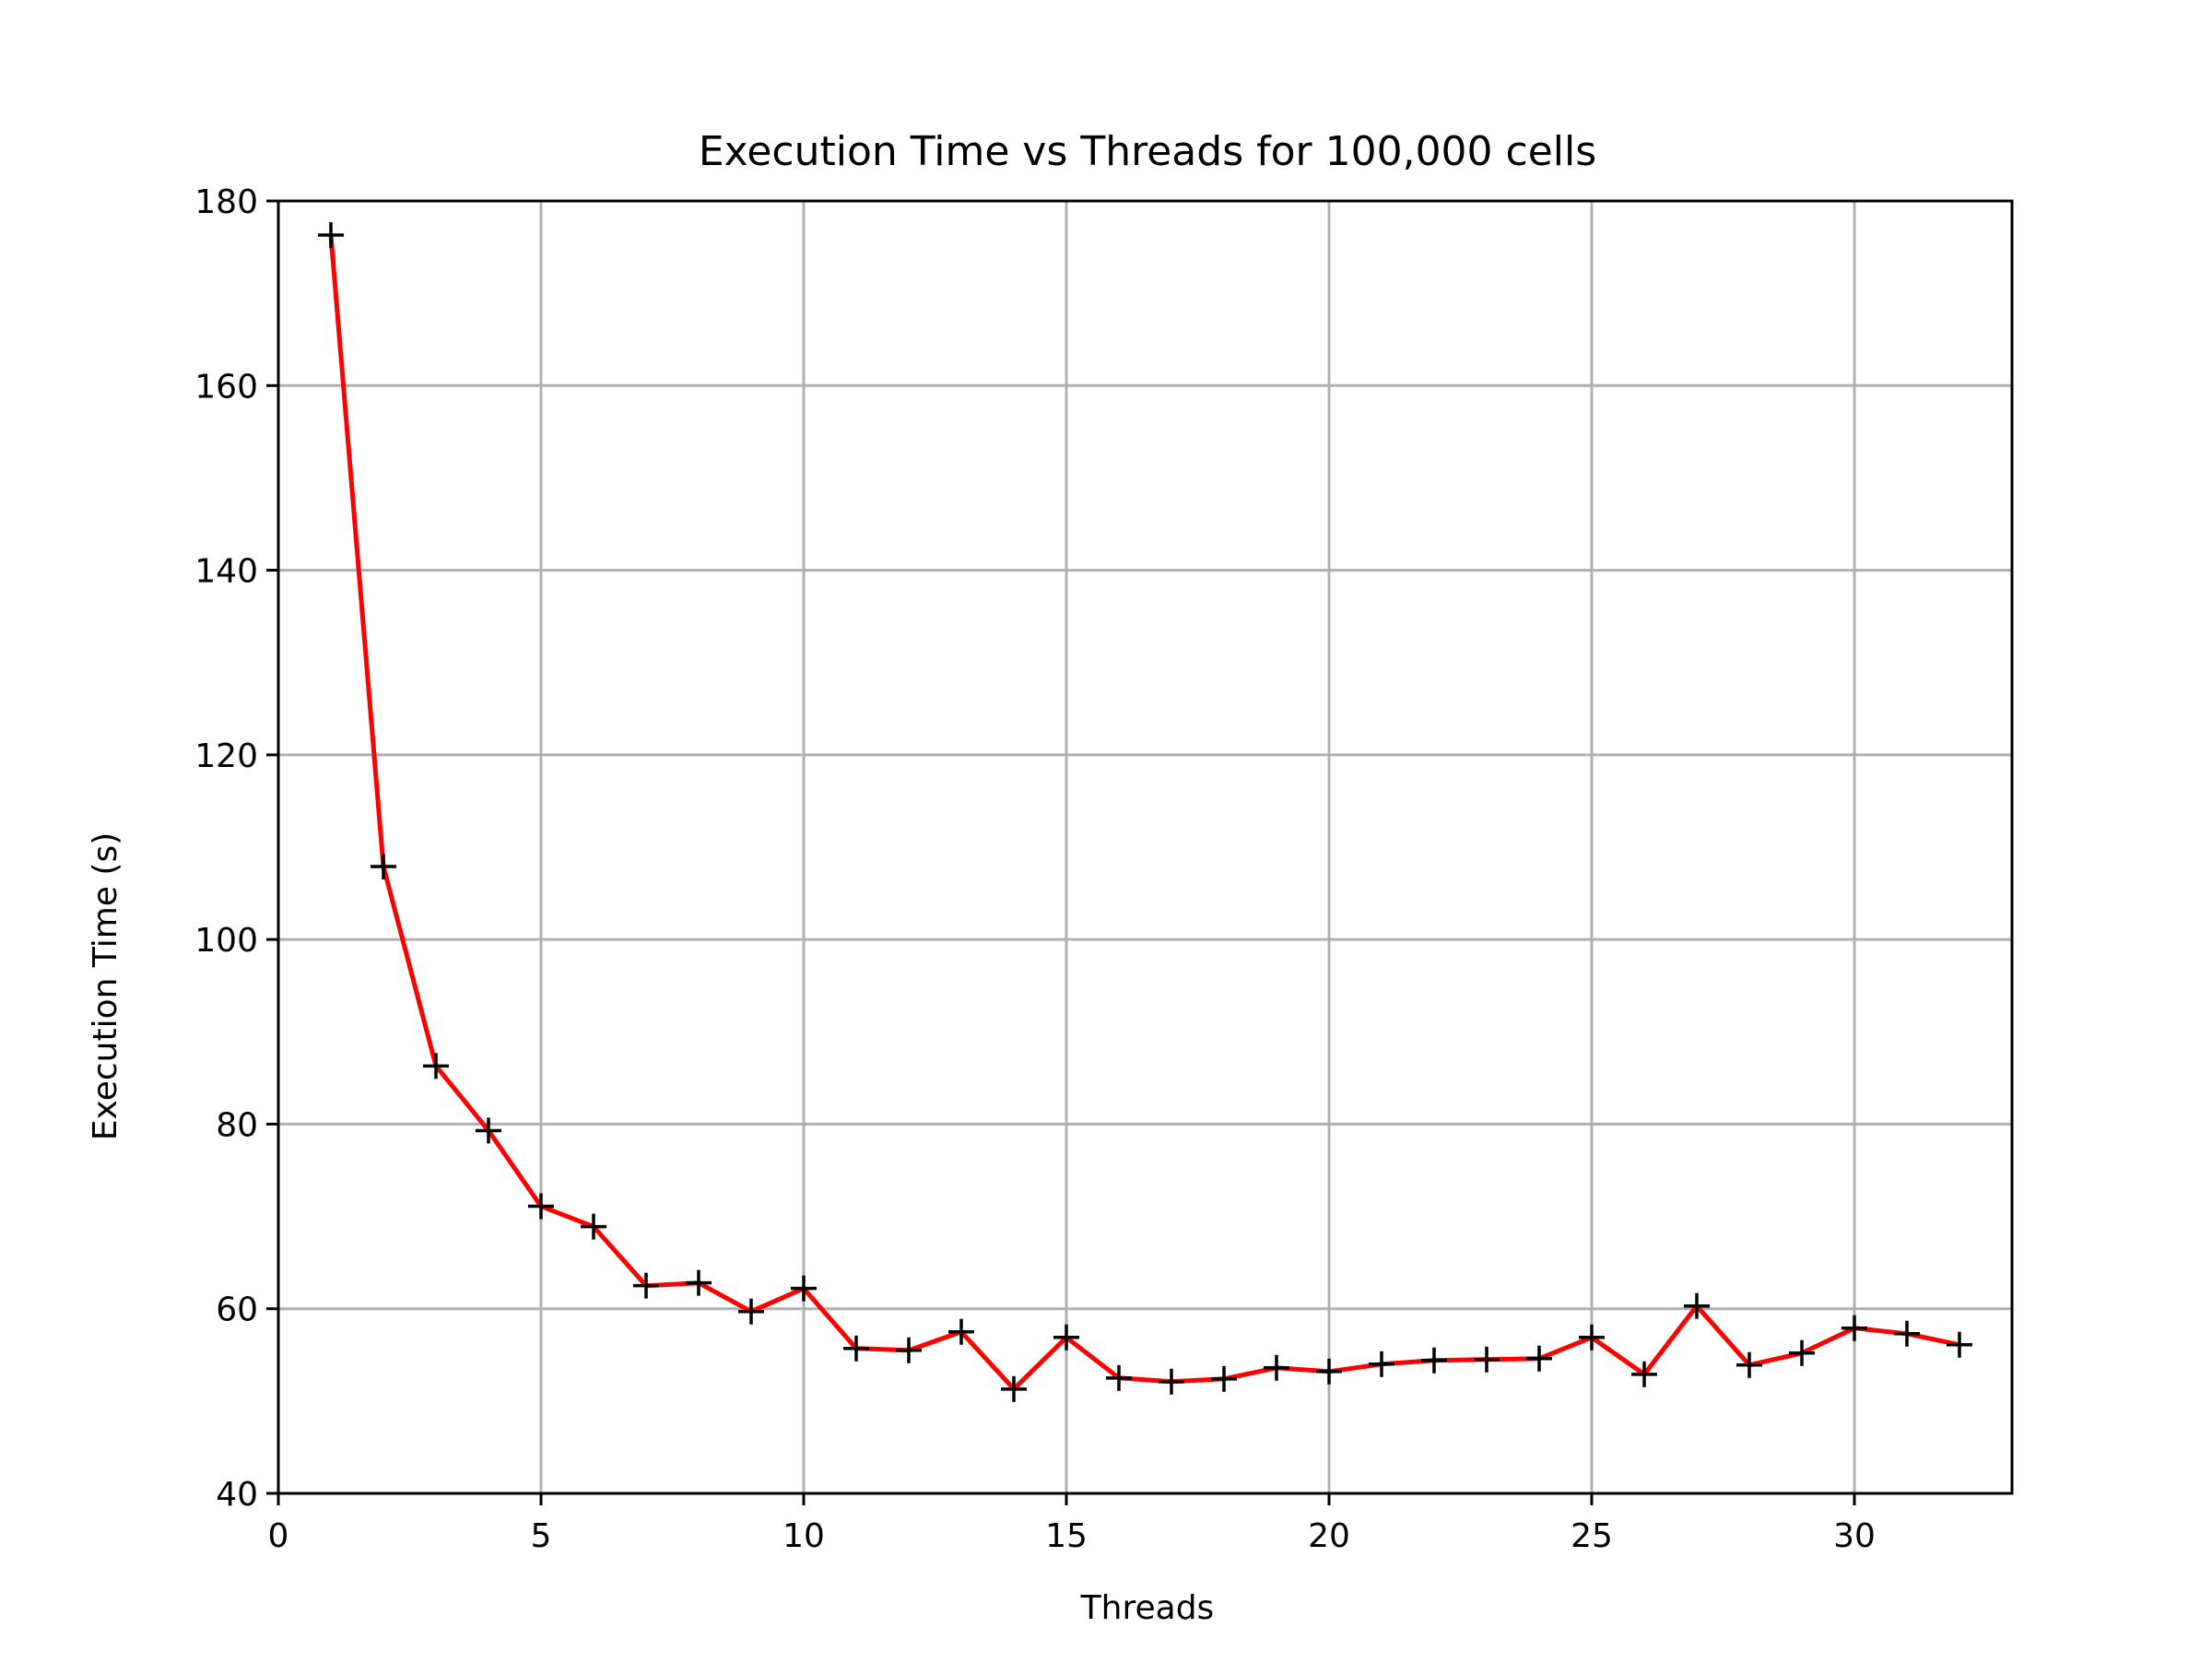  Describe the element at coordinates (226, 387) in the screenshot. I see `y-tick-label: 160` at that location.